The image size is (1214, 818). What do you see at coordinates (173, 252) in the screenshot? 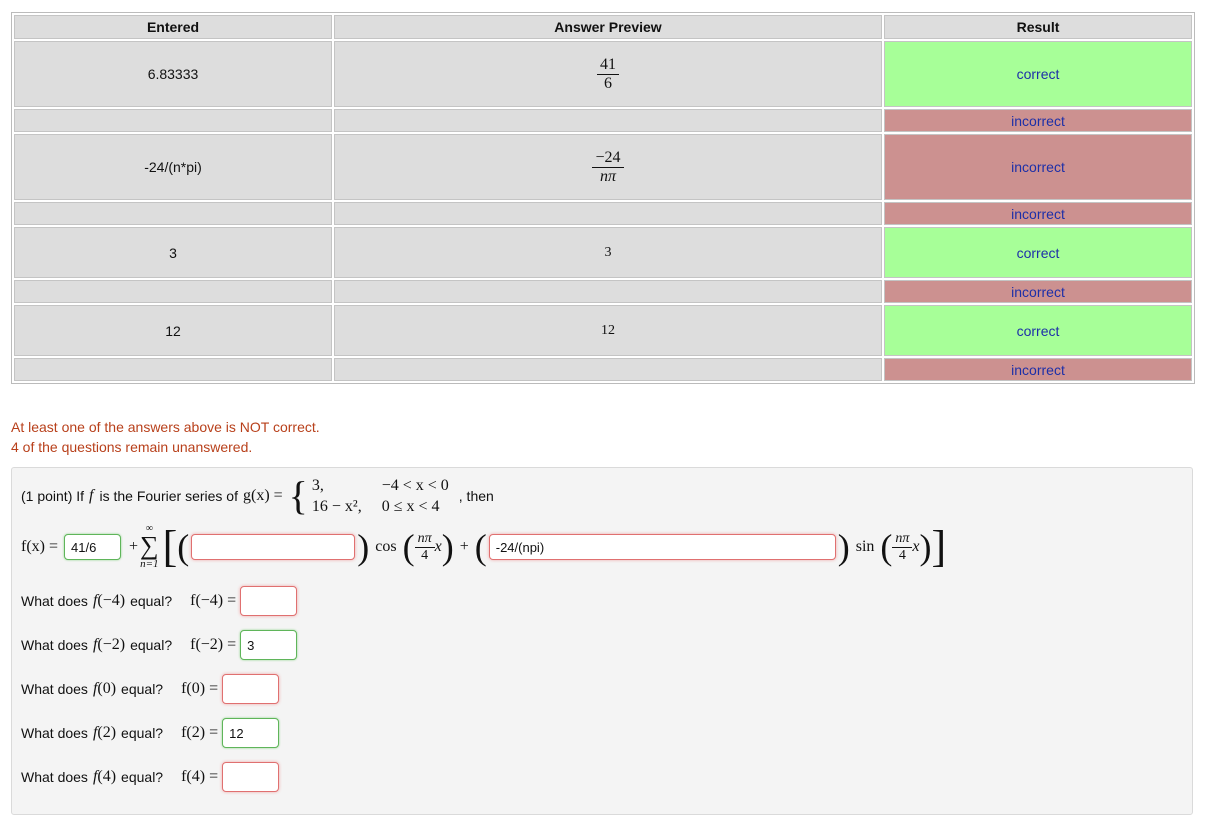
I see `entered-cell: 3` at bounding box center [173, 252].